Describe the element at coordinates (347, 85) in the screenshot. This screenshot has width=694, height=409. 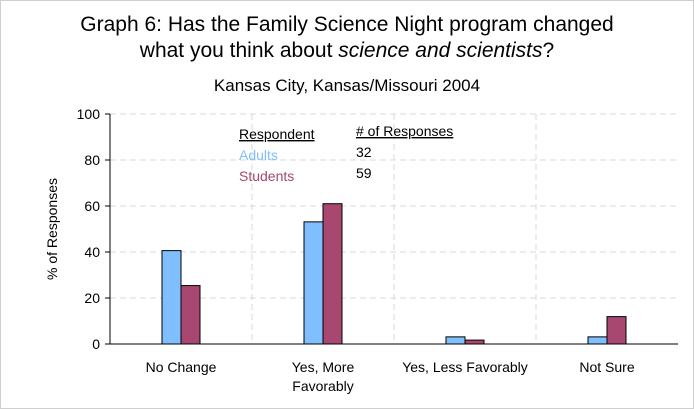
I see `chart-subtitle: Kansas City, Kansas/Missouri 2004` at that location.